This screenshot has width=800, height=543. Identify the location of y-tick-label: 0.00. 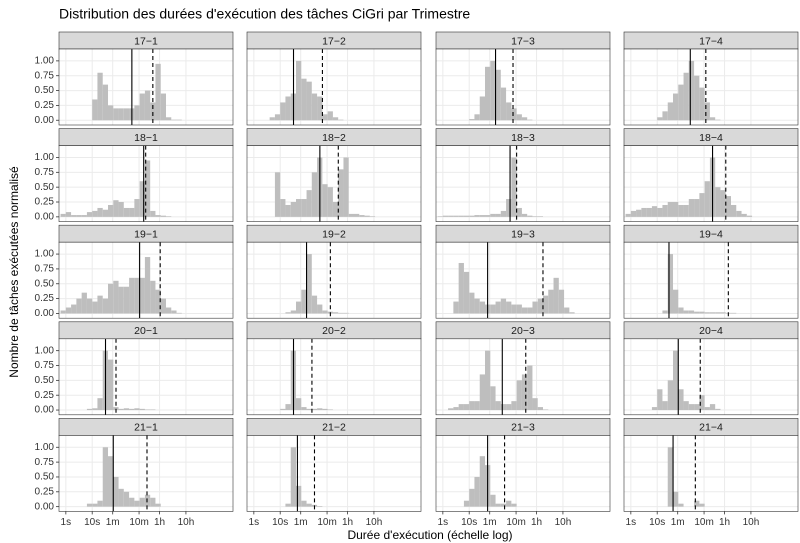
(45, 120).